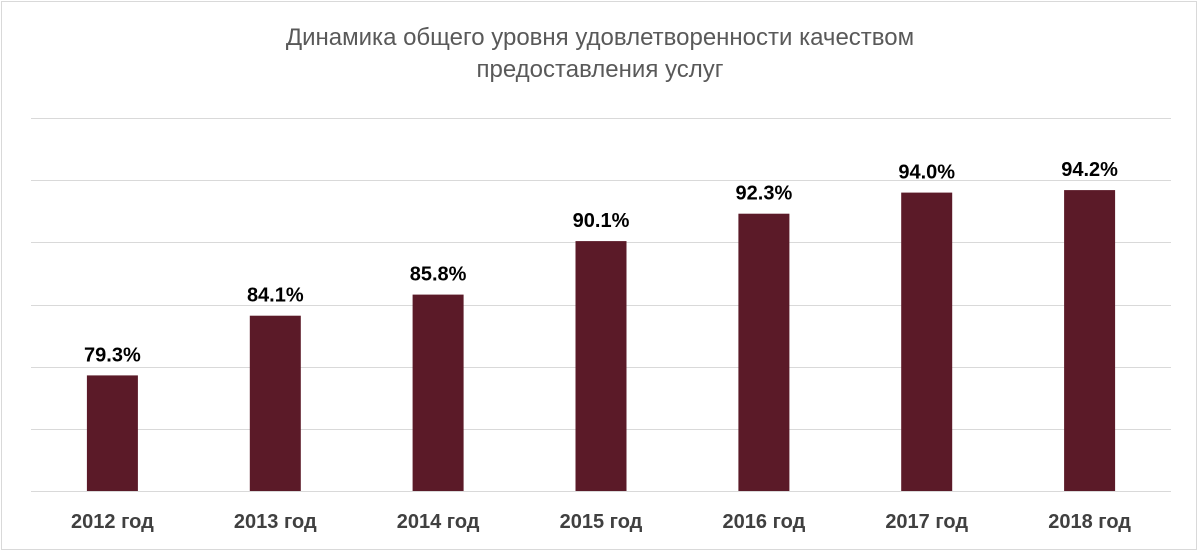  I want to click on data-label: 85.8%, so click(438, 275).